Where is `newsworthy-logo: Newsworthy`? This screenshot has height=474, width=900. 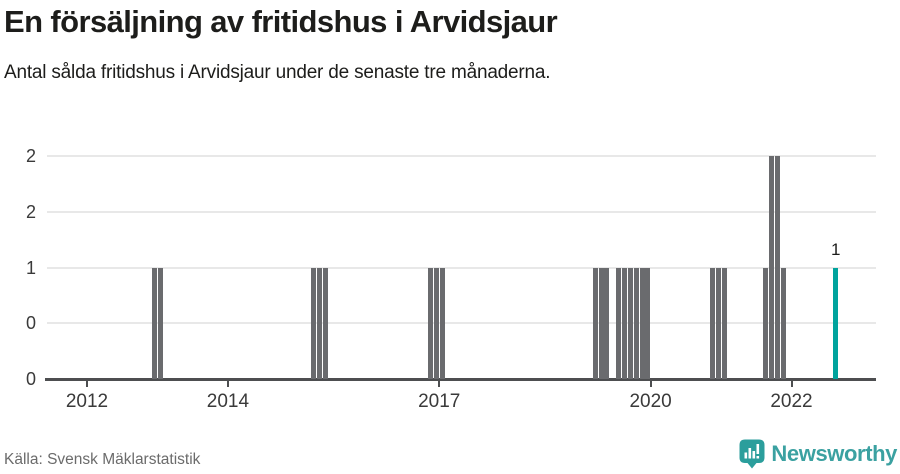 newsworthy-logo: Newsworthy is located at coordinates (818, 454).